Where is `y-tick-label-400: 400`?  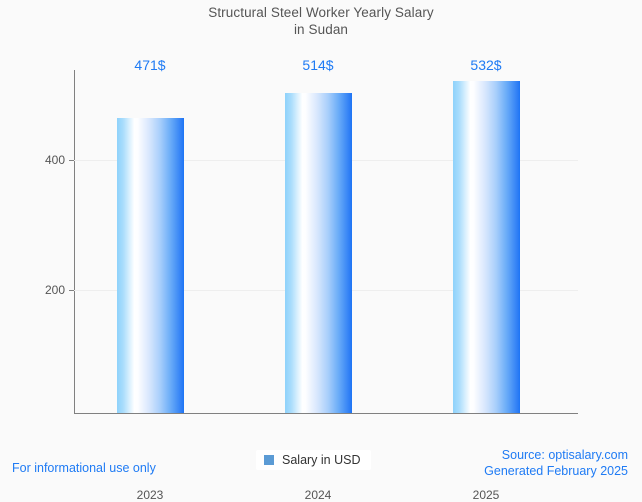
y-tick-label-400: 400 is located at coordinates (54, 160).